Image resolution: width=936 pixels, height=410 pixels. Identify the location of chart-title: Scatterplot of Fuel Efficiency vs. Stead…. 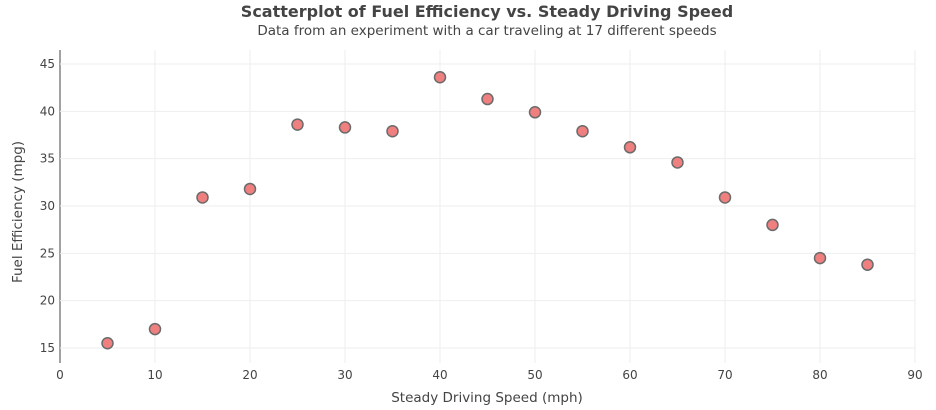
(487, 11).